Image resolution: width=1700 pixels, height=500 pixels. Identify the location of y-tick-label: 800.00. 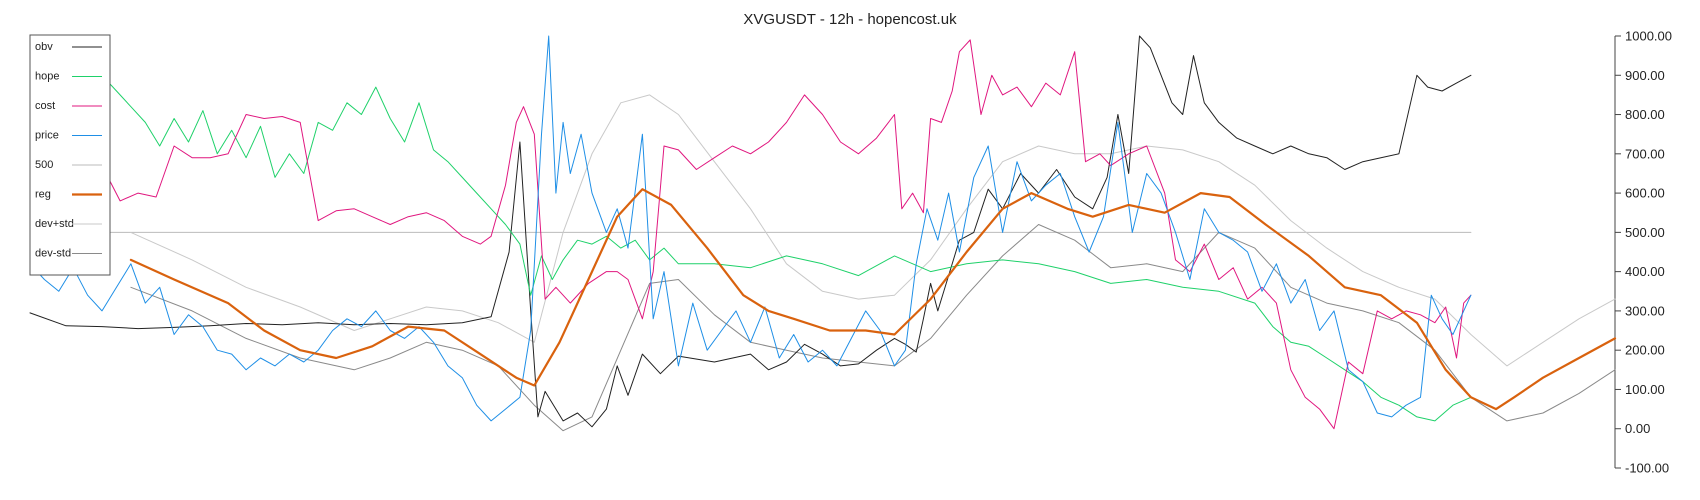
(1645, 114).